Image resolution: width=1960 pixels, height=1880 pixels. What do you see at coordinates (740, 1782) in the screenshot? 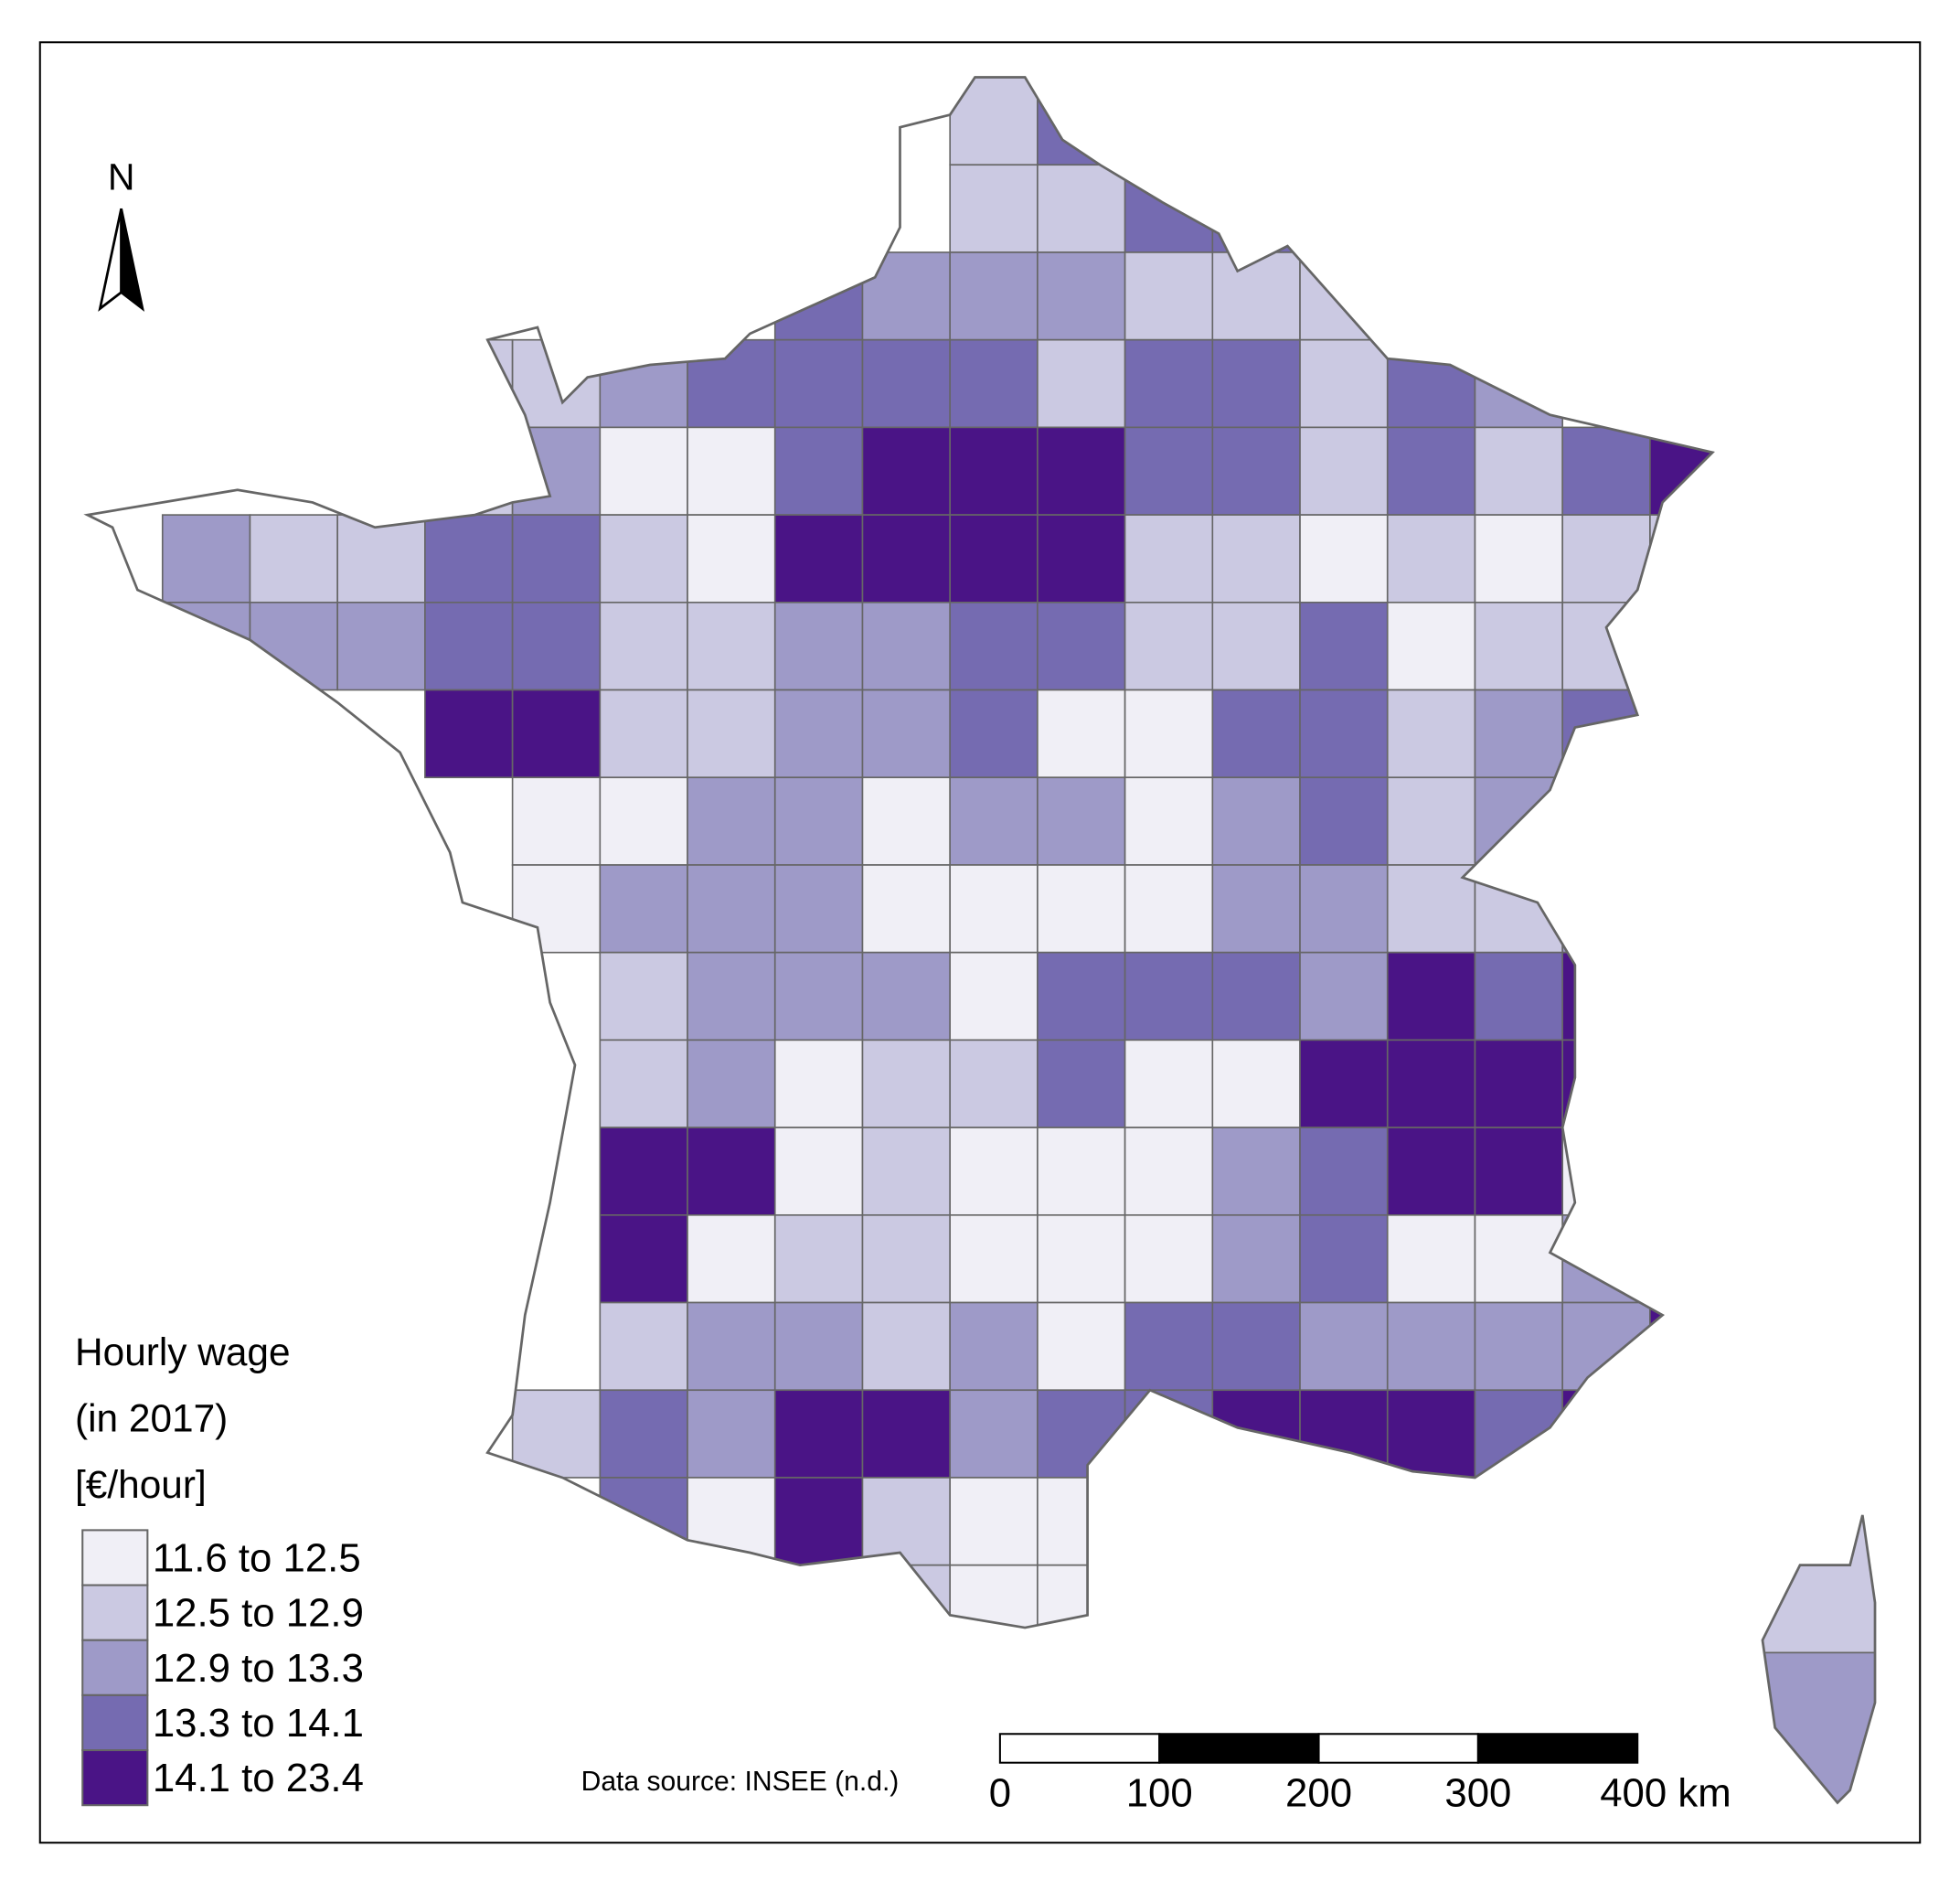
I see `data-source: Data source: INSEE (n.d.)` at bounding box center [740, 1782].